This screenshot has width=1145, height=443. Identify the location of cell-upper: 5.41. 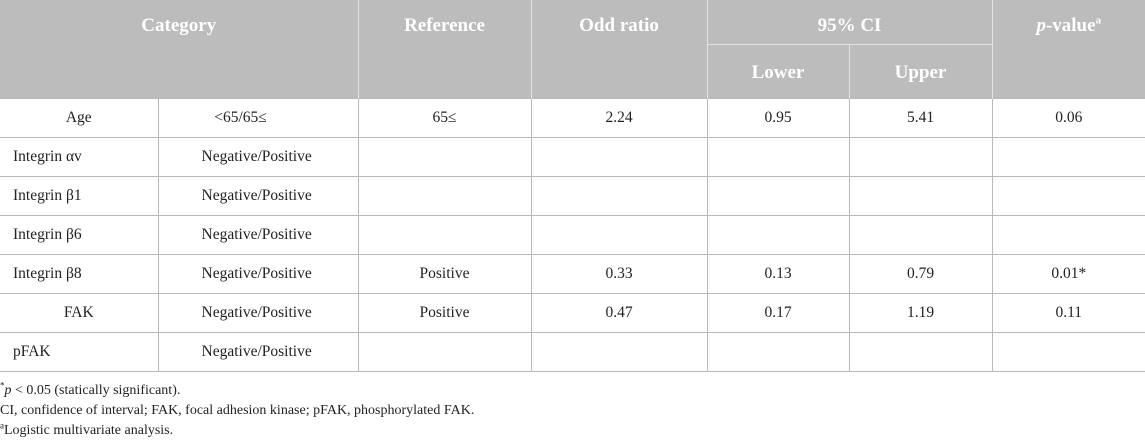
(920, 117).